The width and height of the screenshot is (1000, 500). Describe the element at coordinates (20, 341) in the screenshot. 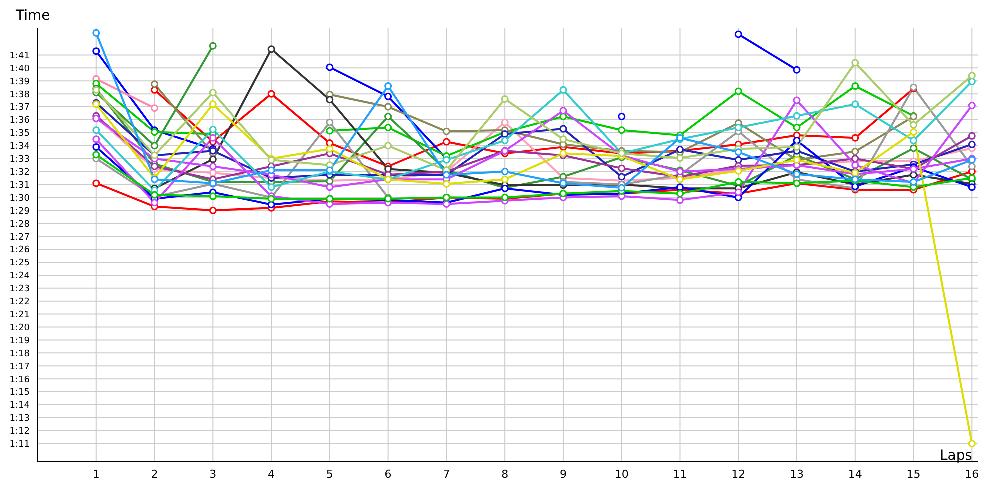

I see `y-tick-label: 1:19` at that location.